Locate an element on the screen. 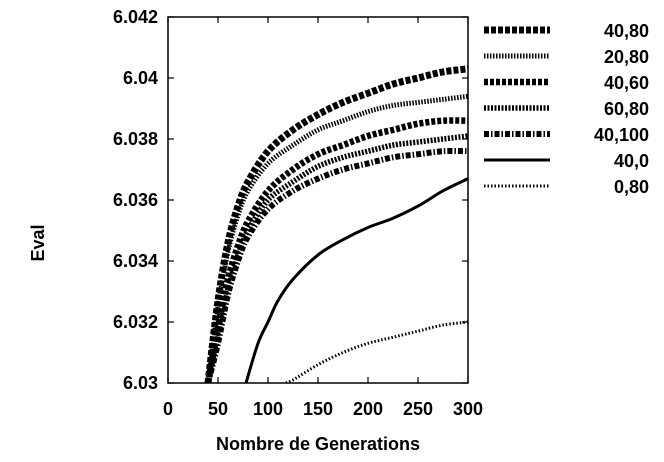 The width and height of the screenshot is (664, 462). x-tick-label: 200 is located at coordinates (368, 409).